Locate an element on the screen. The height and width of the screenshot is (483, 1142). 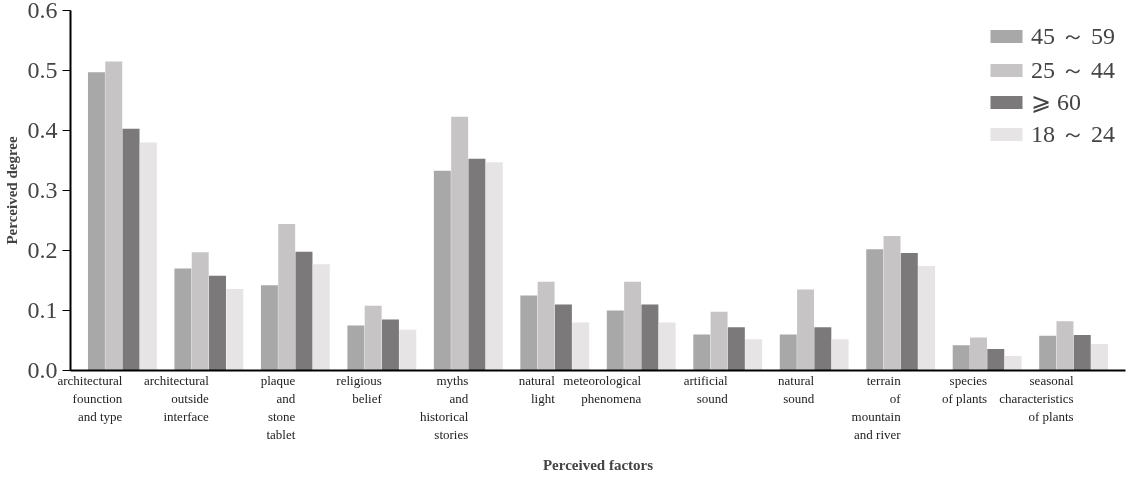
category-label: plaque and stone tablet is located at coordinates (278, 407).